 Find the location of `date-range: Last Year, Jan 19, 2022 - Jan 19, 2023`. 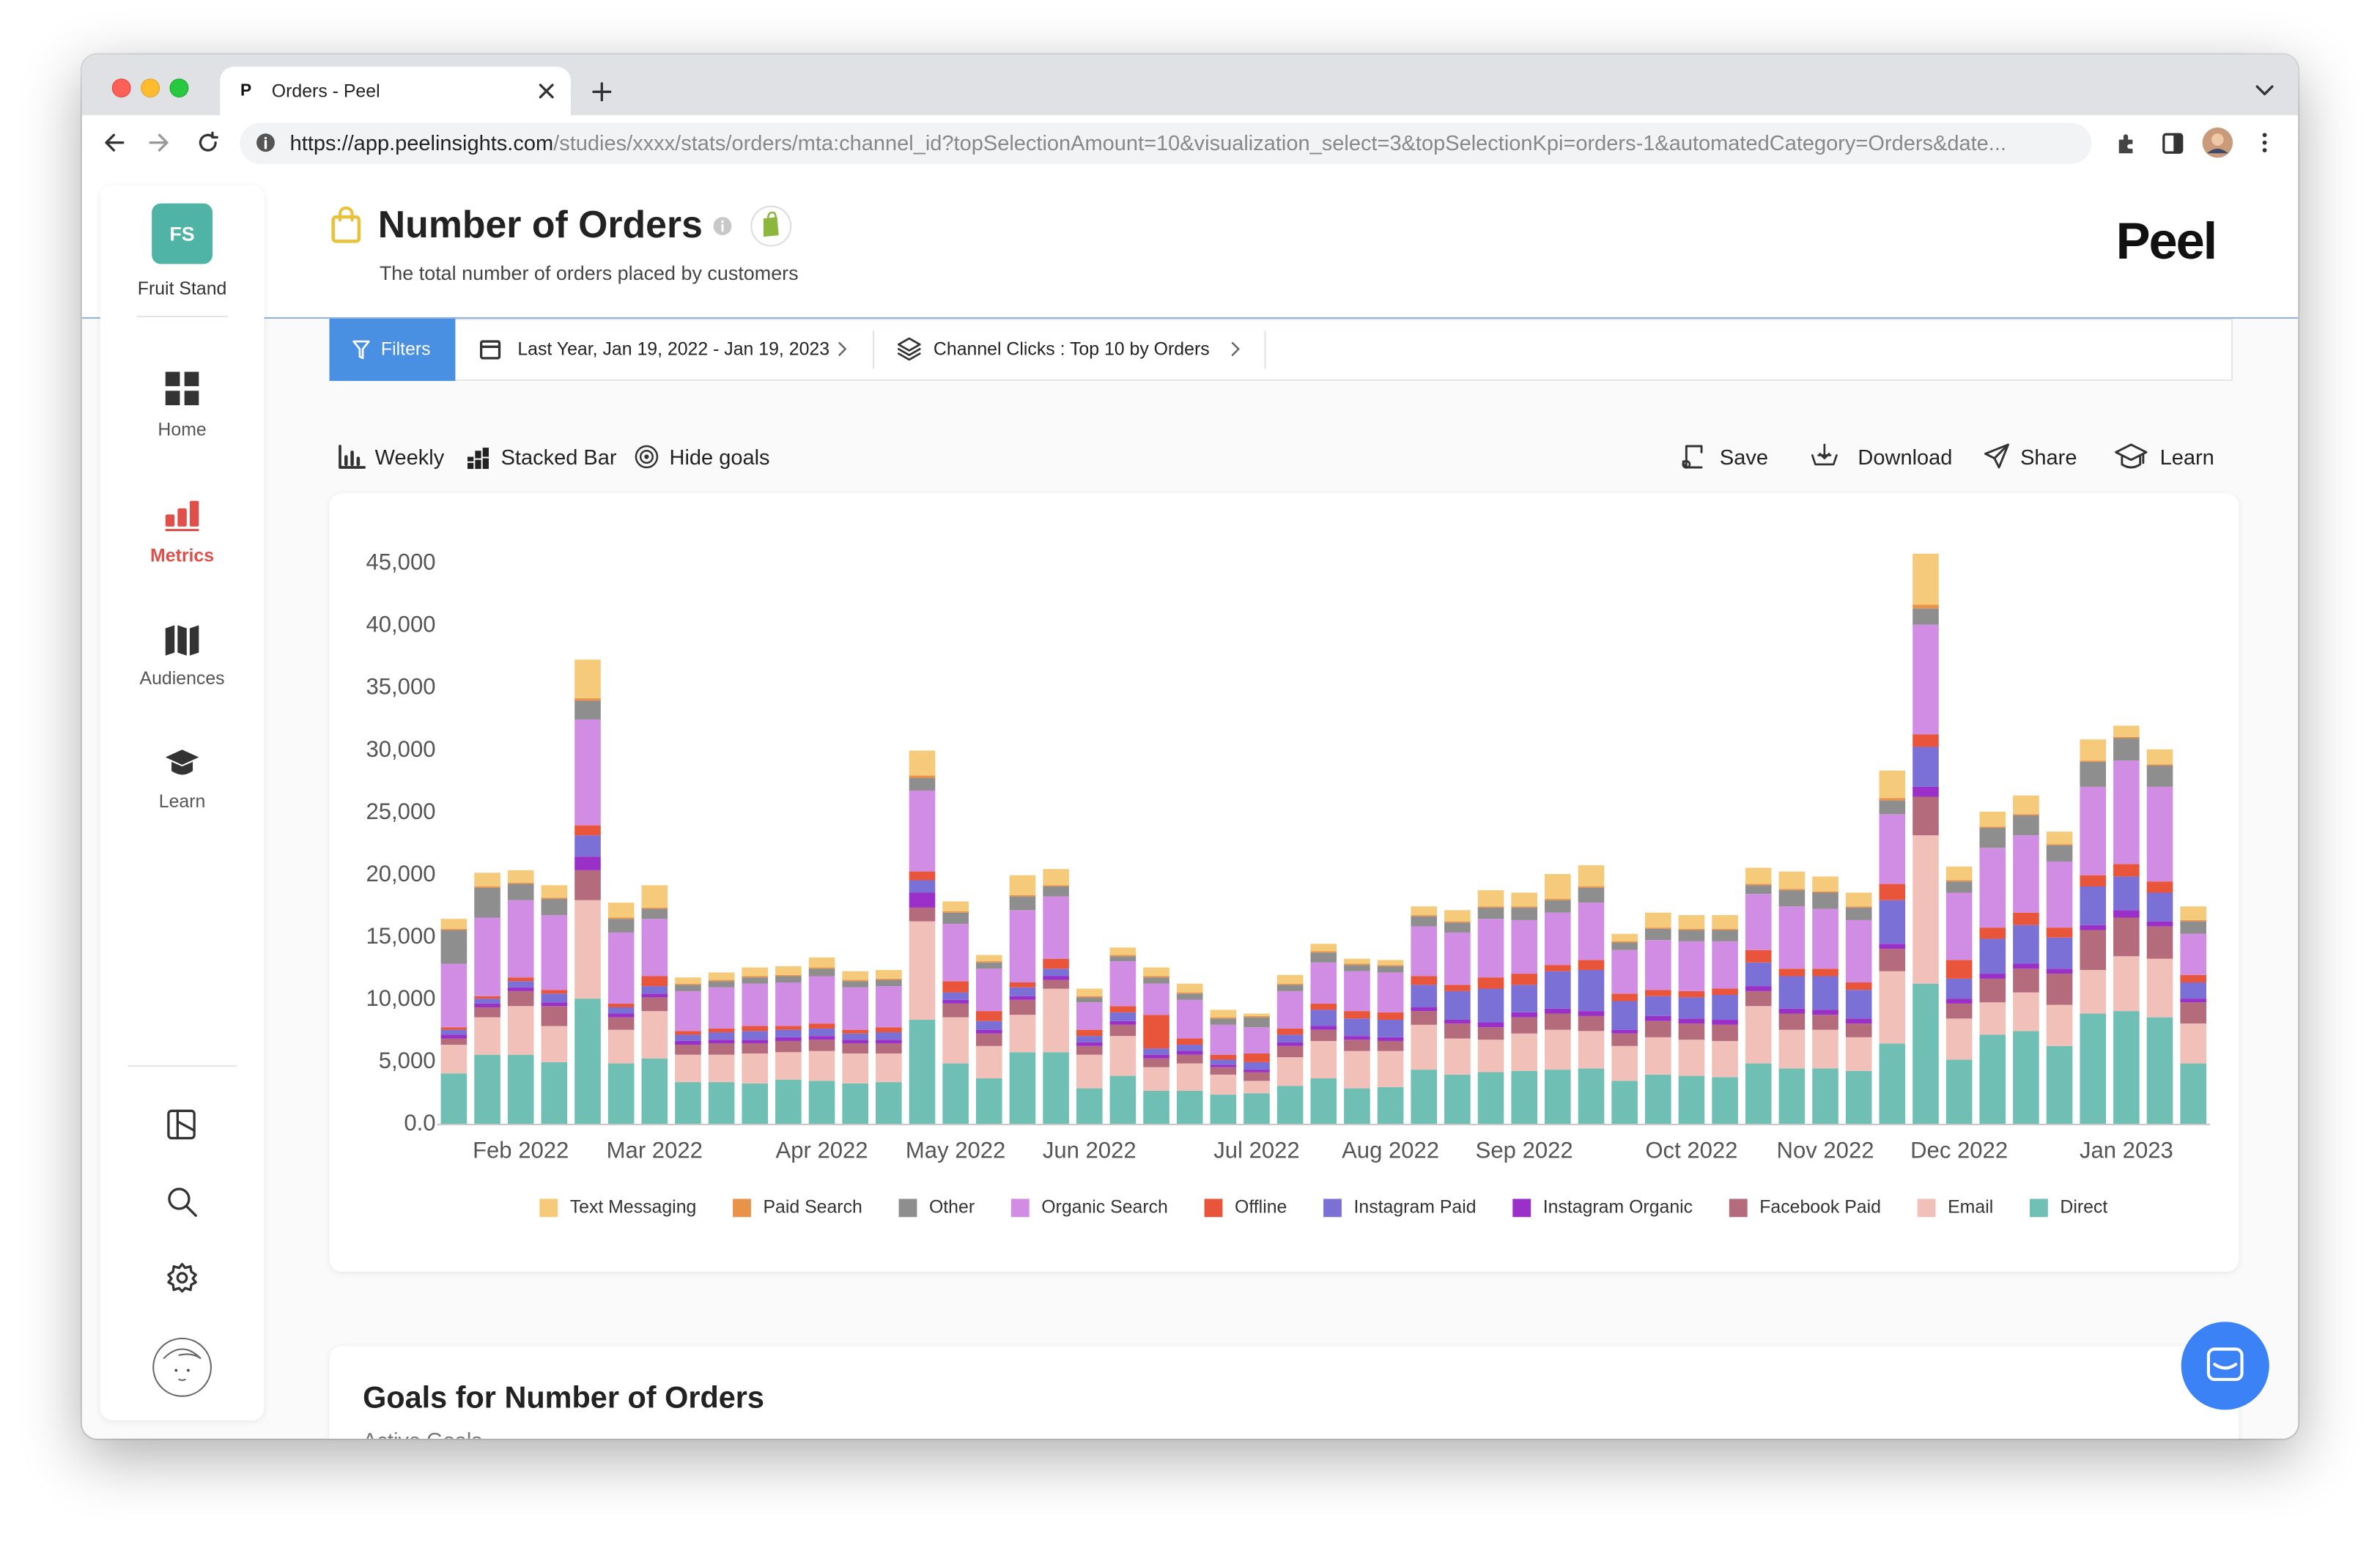

date-range: Last Year, Jan 19, 2022 - Jan 19, 2023 is located at coordinates (673, 349).